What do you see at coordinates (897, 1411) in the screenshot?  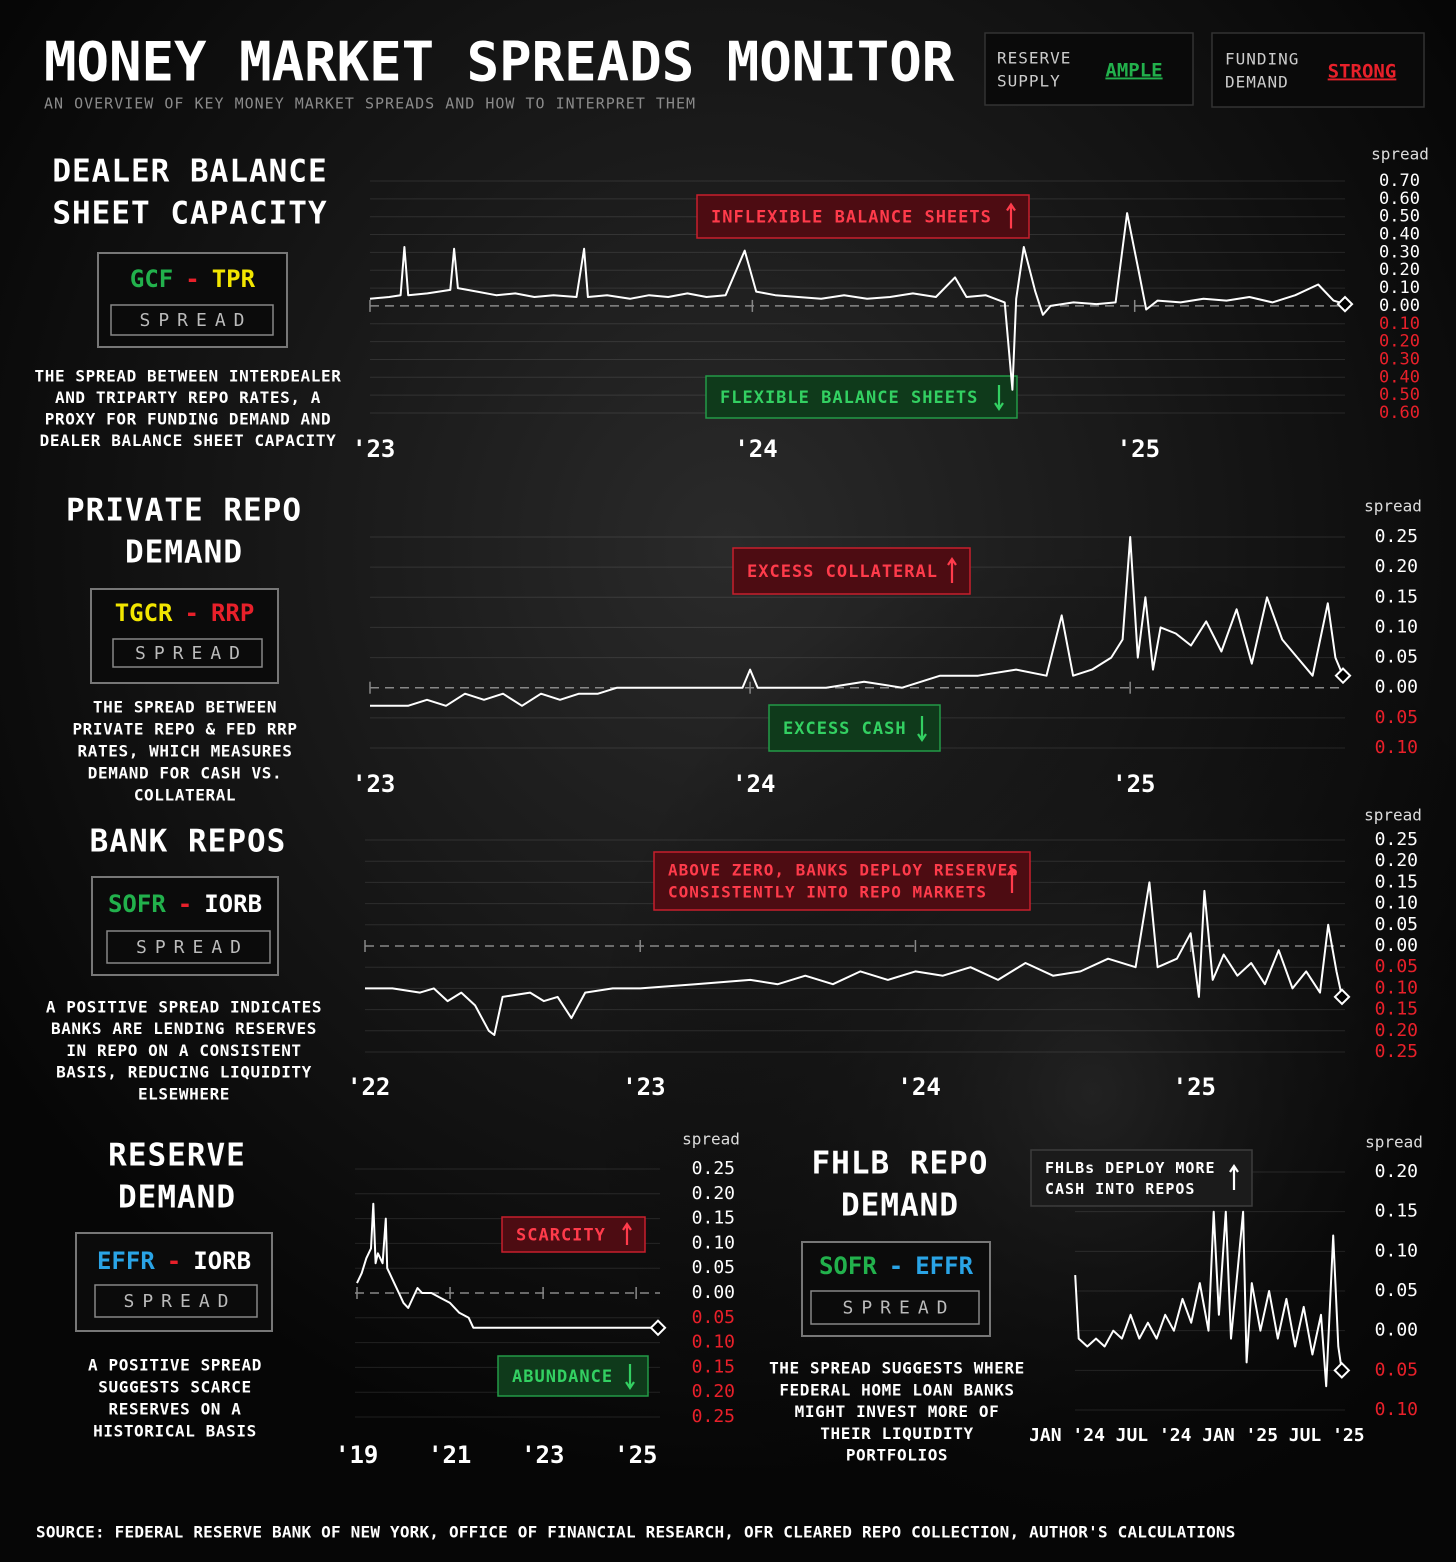 I see `panel-description: MIGHT INVEST MORE OF` at bounding box center [897, 1411].